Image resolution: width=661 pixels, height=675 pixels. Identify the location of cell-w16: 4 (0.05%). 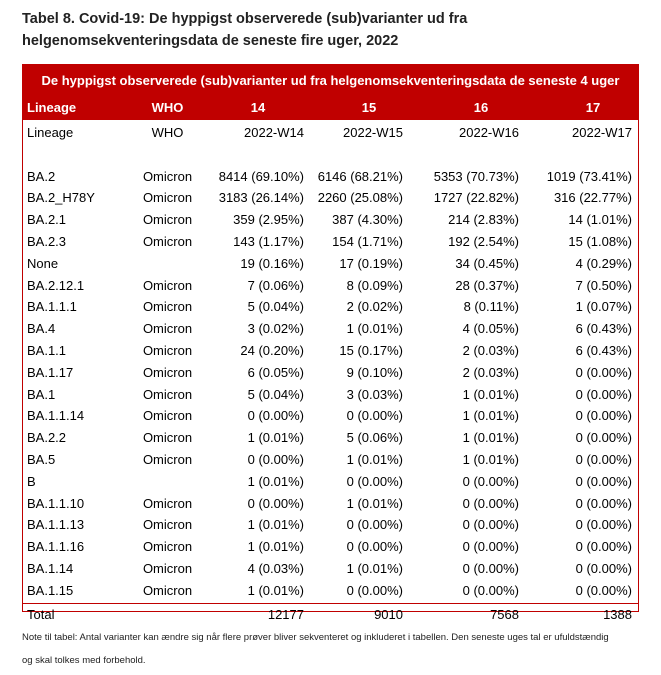
(490, 329).